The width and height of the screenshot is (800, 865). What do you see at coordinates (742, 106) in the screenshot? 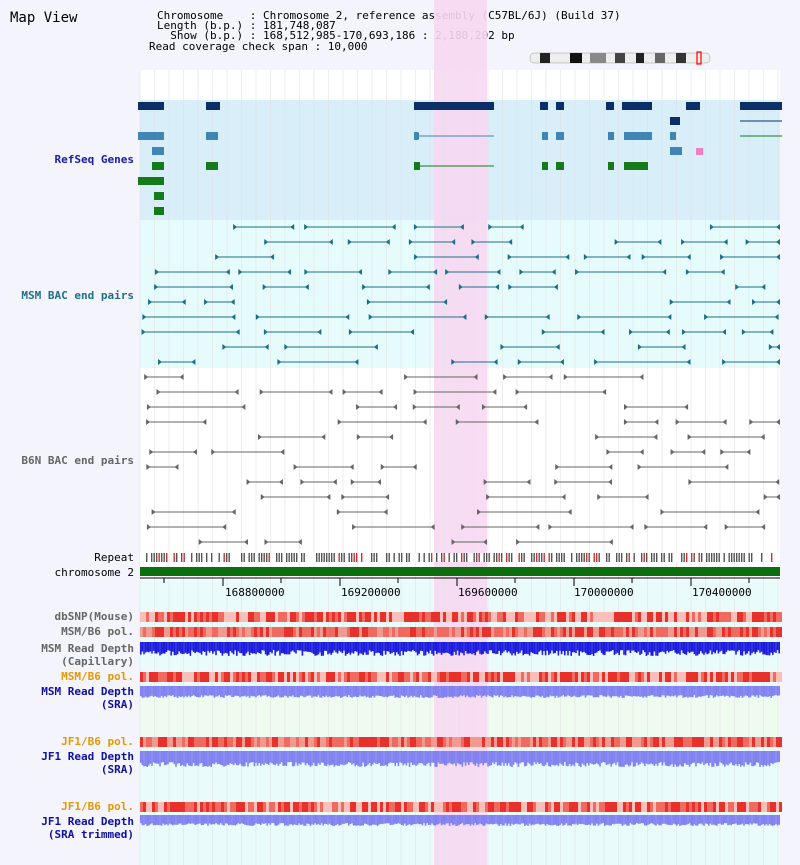
I see `gene-strand-arrow` at bounding box center [742, 106].